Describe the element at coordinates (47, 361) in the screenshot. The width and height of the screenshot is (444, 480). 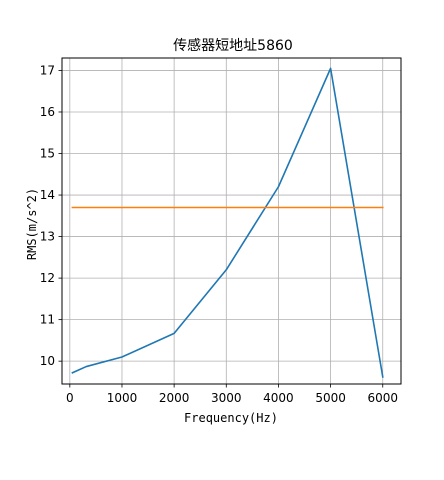
I see `y-tick-label: 10` at that location.